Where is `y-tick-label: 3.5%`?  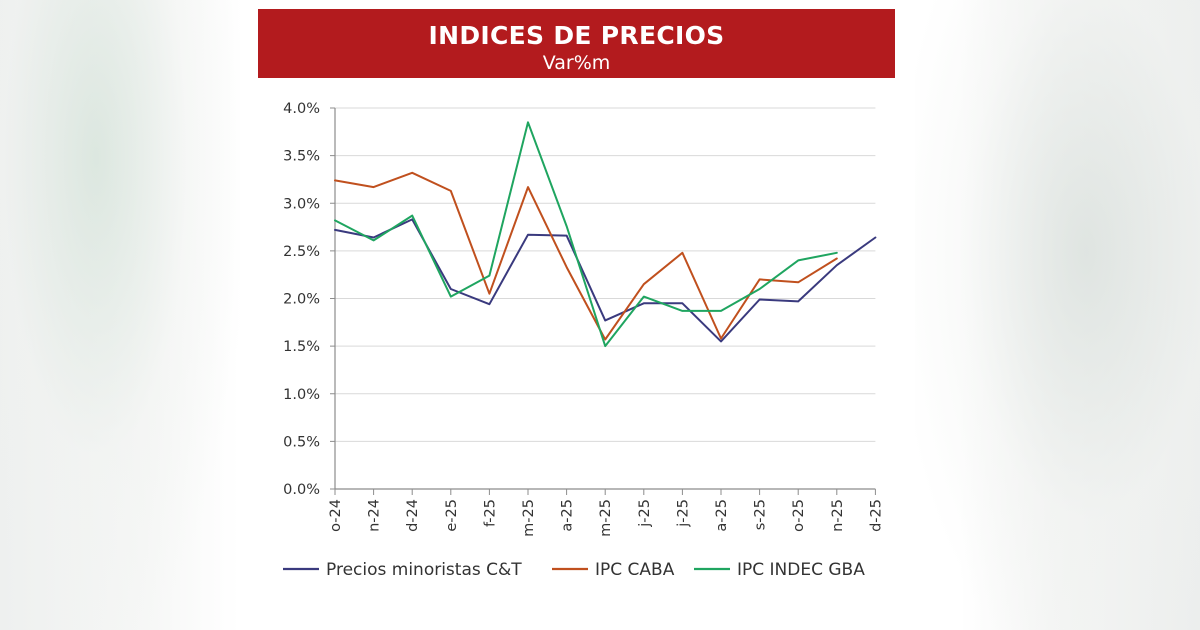
y-tick-label: 3.5% is located at coordinates (301, 157).